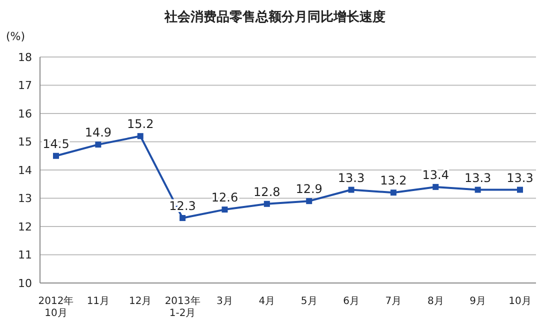 The height and width of the screenshot is (331, 550). What do you see at coordinates (274, 17) in the screenshot?
I see `chart-title: 社会消费品零售总额分月同比增长速度` at bounding box center [274, 17].